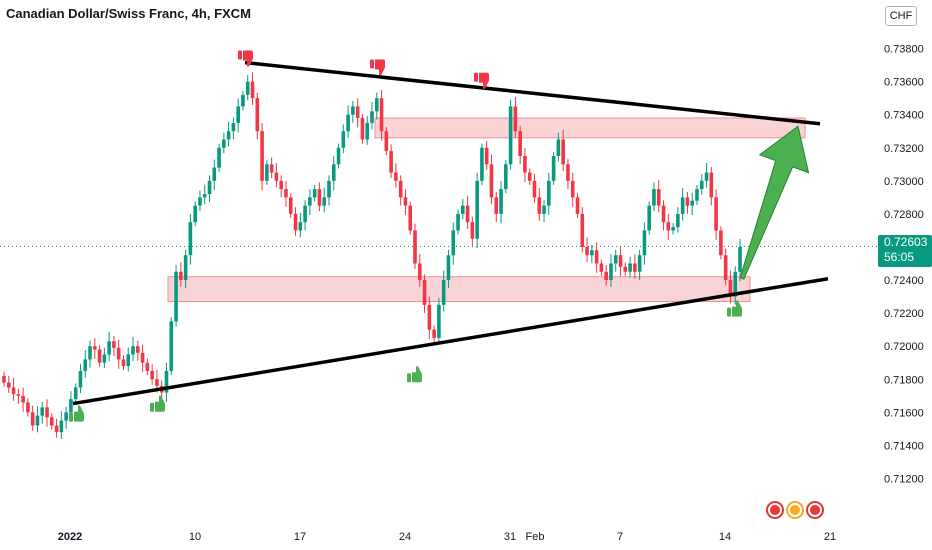 The image size is (932, 550). What do you see at coordinates (904, 182) in the screenshot?
I see `y-tick-label: 0.73000` at bounding box center [904, 182].